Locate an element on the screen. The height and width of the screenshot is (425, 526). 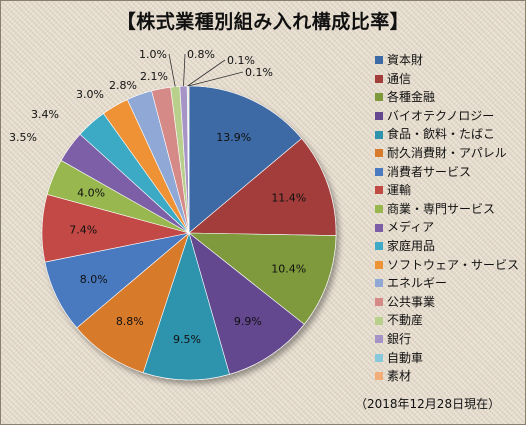
slice-value-label: 0.8% is located at coordinates (201, 54).